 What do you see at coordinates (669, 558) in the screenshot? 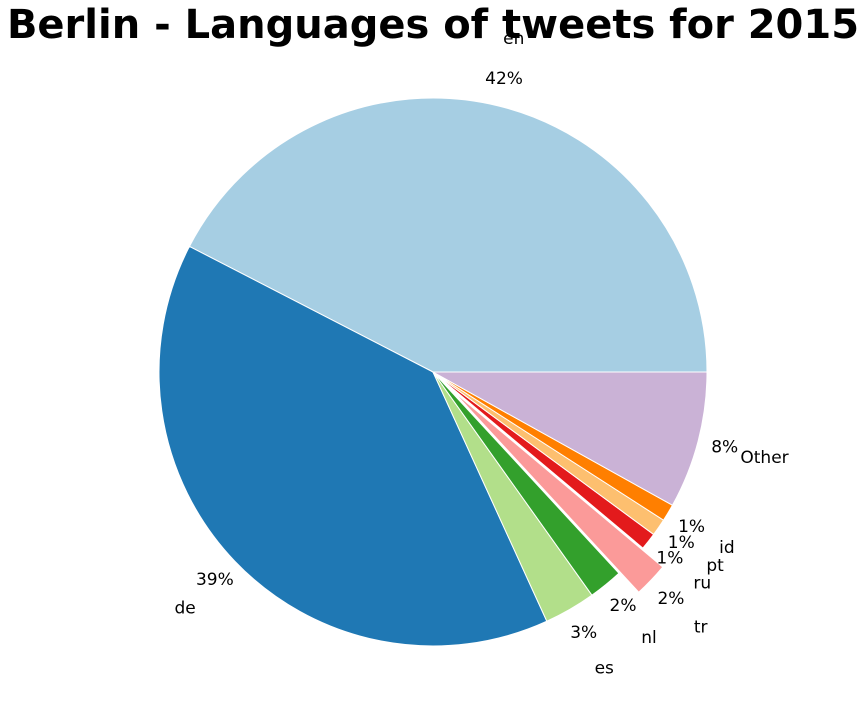
I see `pct-label-ru: 1%` at bounding box center [669, 558].